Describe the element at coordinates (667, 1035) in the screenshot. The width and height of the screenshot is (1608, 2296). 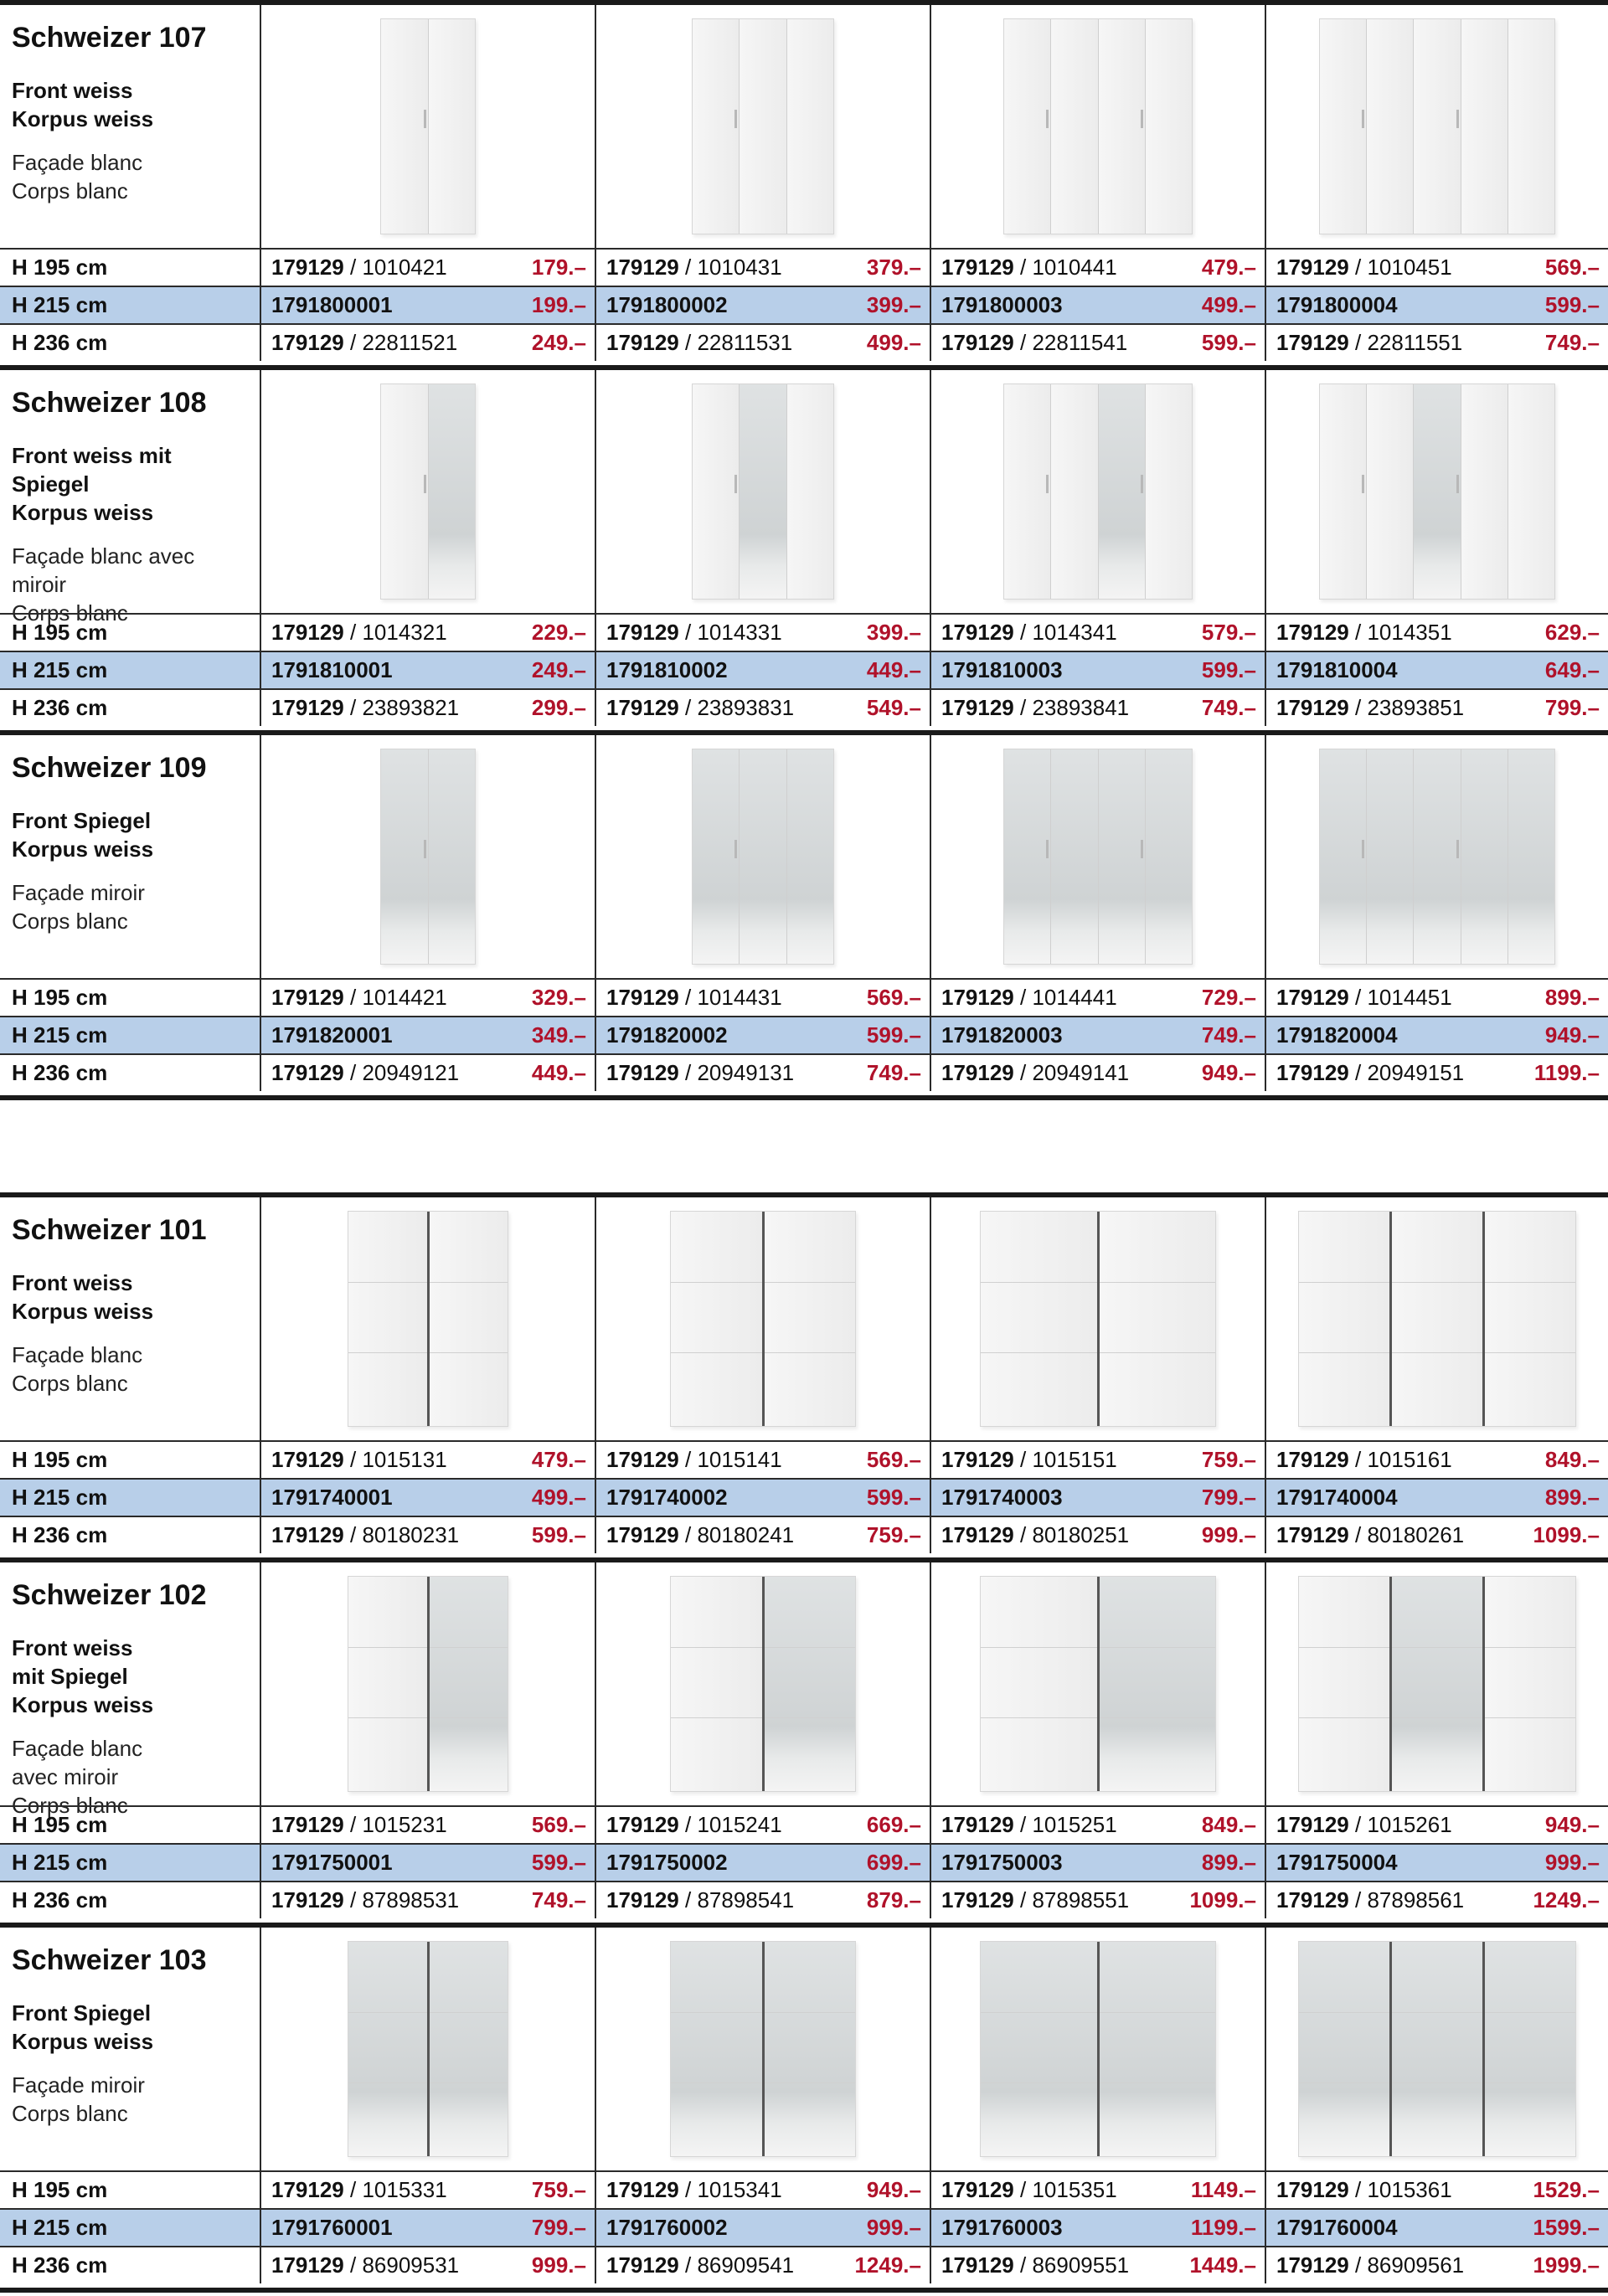
I see `article-number-main: 1791820002` at that location.